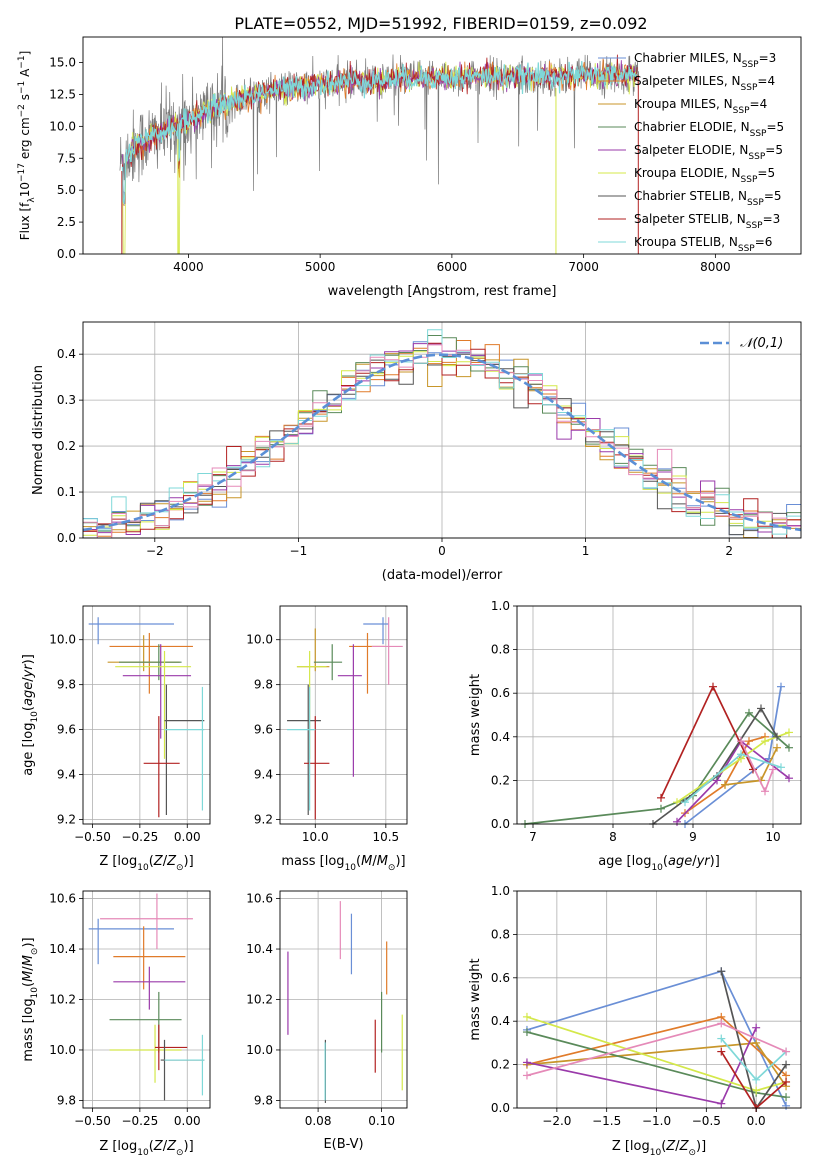  I want to click on x-tick-label: 0.08, so click(318, 1121).